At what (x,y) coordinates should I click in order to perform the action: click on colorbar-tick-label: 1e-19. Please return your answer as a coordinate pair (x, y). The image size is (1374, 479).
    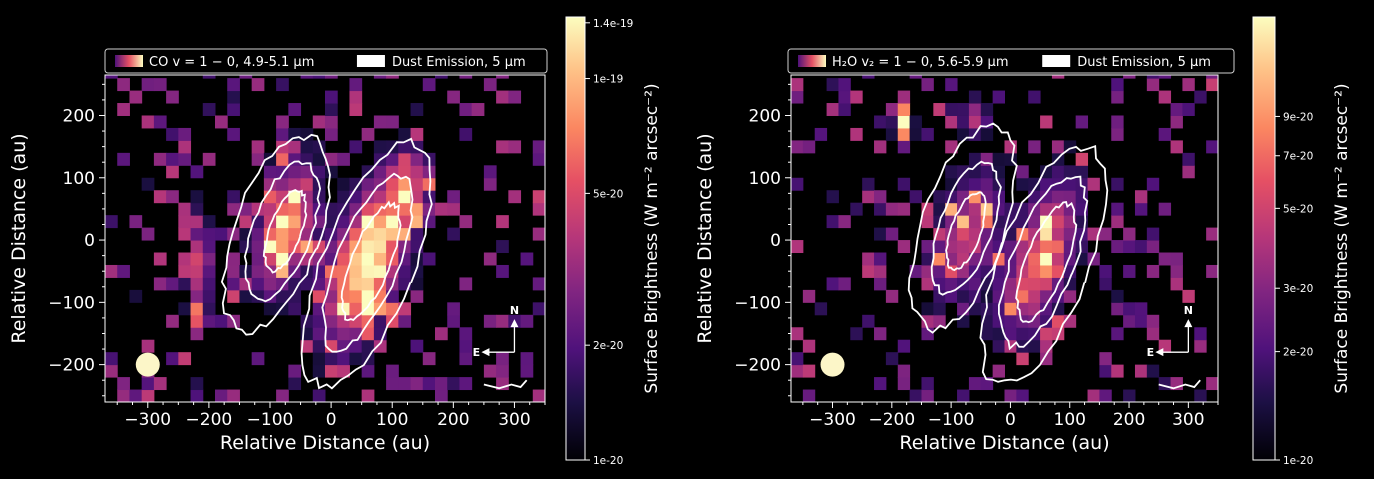
    Looking at the image, I should click on (608, 80).